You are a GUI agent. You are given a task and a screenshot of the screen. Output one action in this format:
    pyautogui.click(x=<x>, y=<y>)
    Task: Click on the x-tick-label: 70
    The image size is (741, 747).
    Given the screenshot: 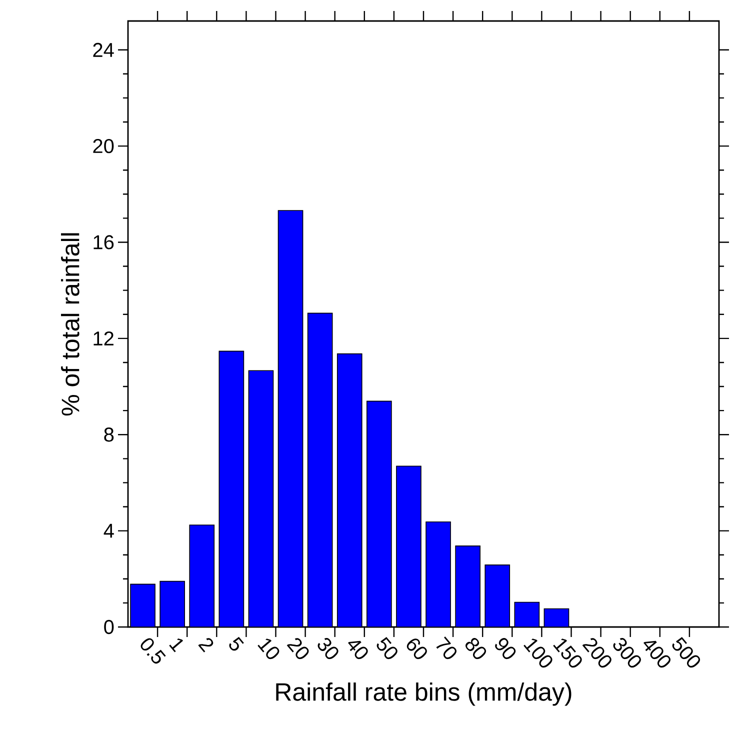 What is the action you would take?
    pyautogui.click(x=446, y=648)
    